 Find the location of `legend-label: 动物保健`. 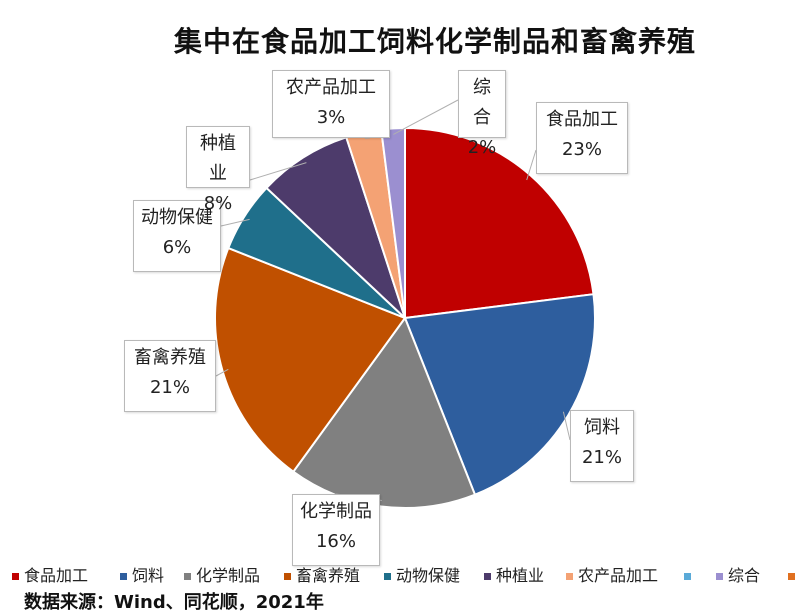

legend-label: 动物保健 is located at coordinates (428, 576).